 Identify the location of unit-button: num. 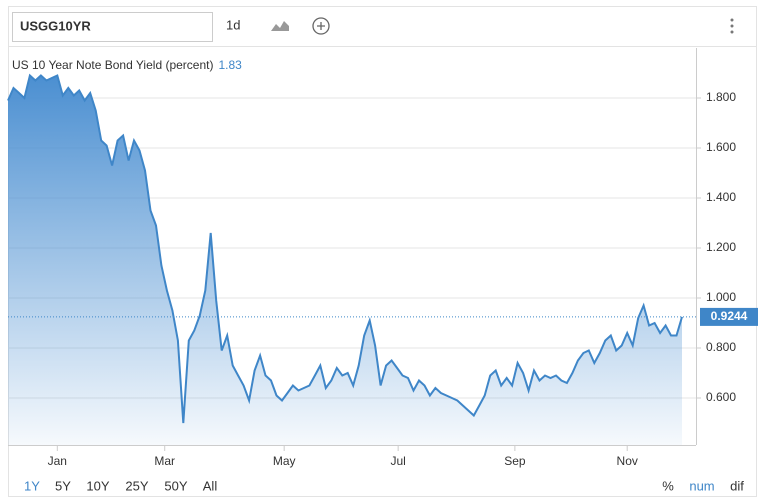
(701, 485).